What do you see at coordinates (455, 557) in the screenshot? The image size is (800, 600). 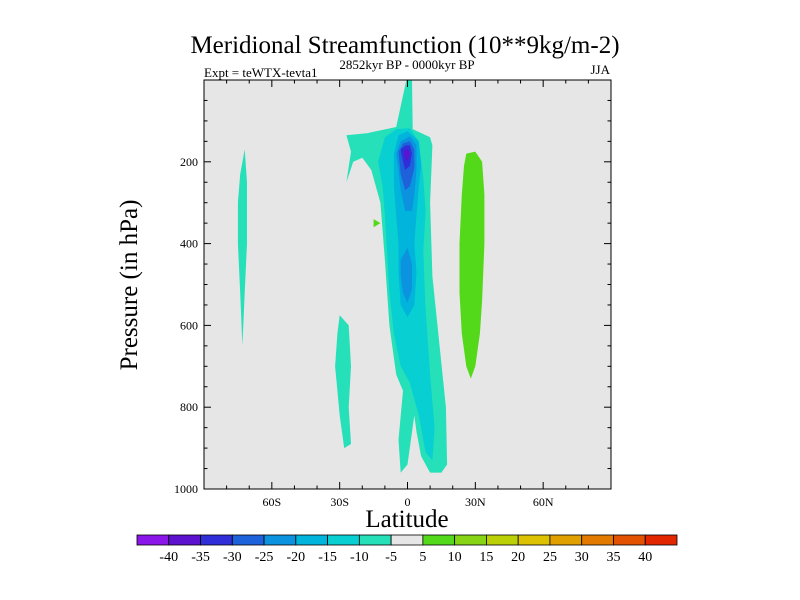 I see `colorbar-label: 10` at bounding box center [455, 557].